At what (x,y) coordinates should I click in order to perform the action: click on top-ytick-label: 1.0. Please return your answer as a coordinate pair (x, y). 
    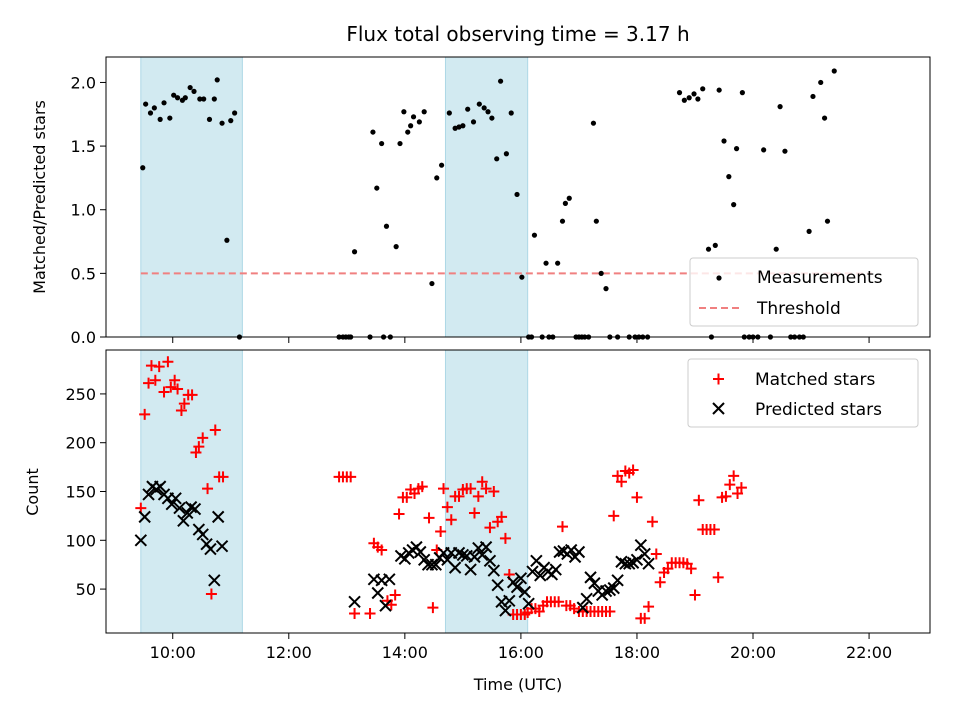
    Looking at the image, I should click on (83, 210).